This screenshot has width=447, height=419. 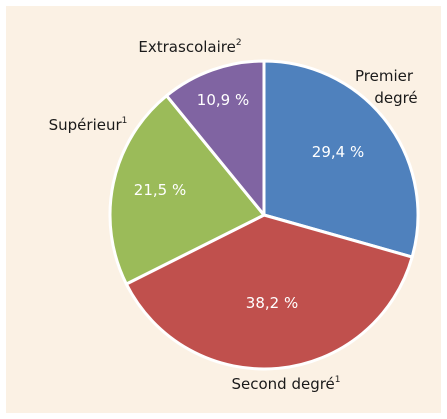 What do you see at coordinates (215, 138) in the screenshot?
I see `slice-extrascolaire` at bounding box center [215, 138].